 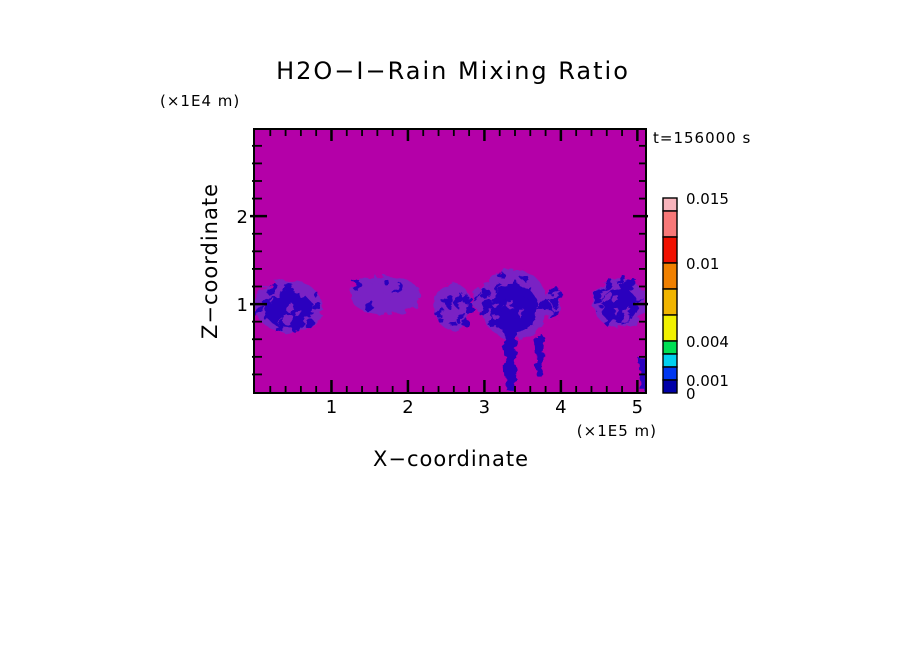 I want to click on chart-title: H2O−I−Rain Mixing Ratio, so click(x=453, y=71).